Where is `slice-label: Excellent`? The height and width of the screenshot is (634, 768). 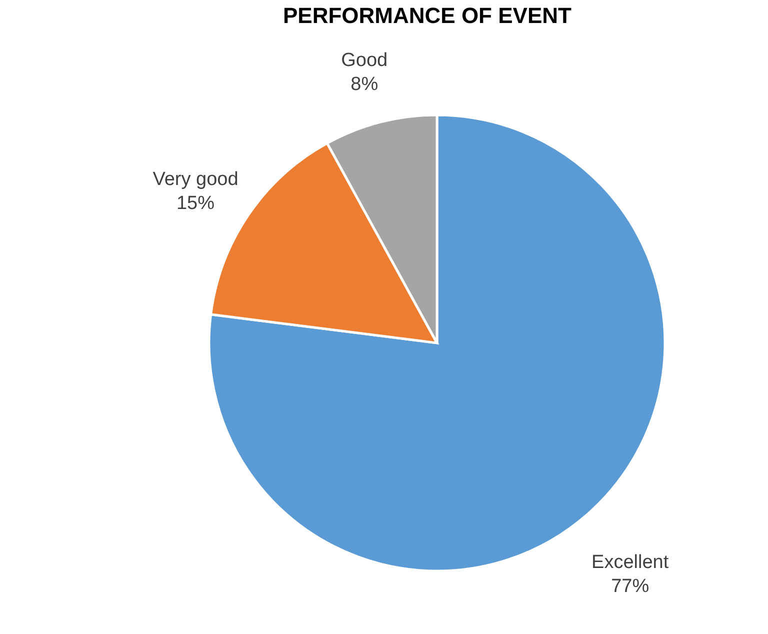
slice-label: Excellent is located at coordinates (631, 563).